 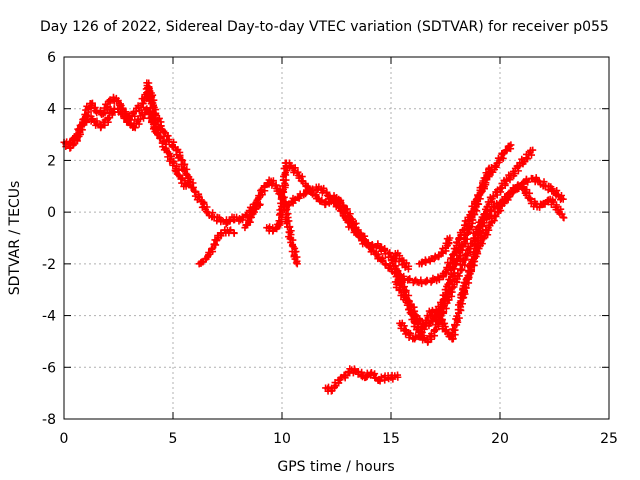 What do you see at coordinates (497, 223) in the screenshot?
I see `series-track-l` at bounding box center [497, 223].